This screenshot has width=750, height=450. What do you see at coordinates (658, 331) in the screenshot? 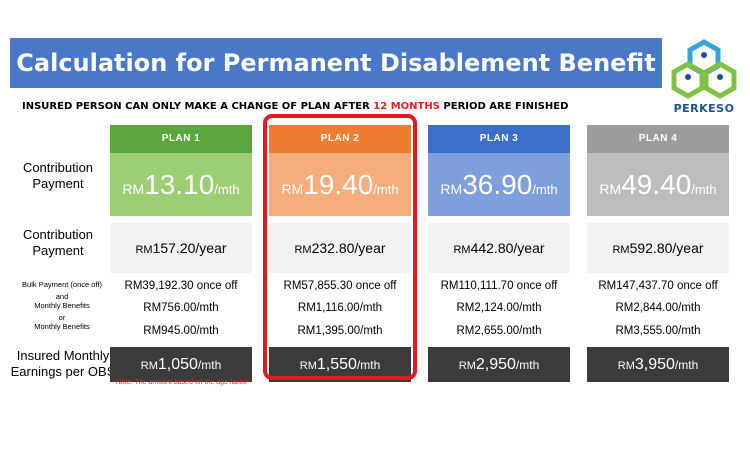
I see `plan-monthly-benefit-or: RM3,555.00/mth` at bounding box center [658, 331].